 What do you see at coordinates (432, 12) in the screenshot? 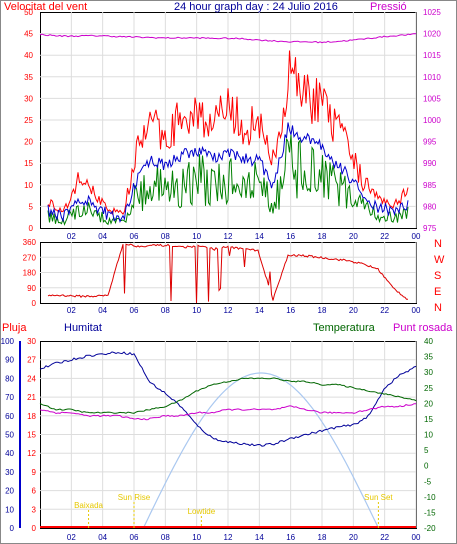
I see `pressure-tick-label: 1025` at bounding box center [432, 12].